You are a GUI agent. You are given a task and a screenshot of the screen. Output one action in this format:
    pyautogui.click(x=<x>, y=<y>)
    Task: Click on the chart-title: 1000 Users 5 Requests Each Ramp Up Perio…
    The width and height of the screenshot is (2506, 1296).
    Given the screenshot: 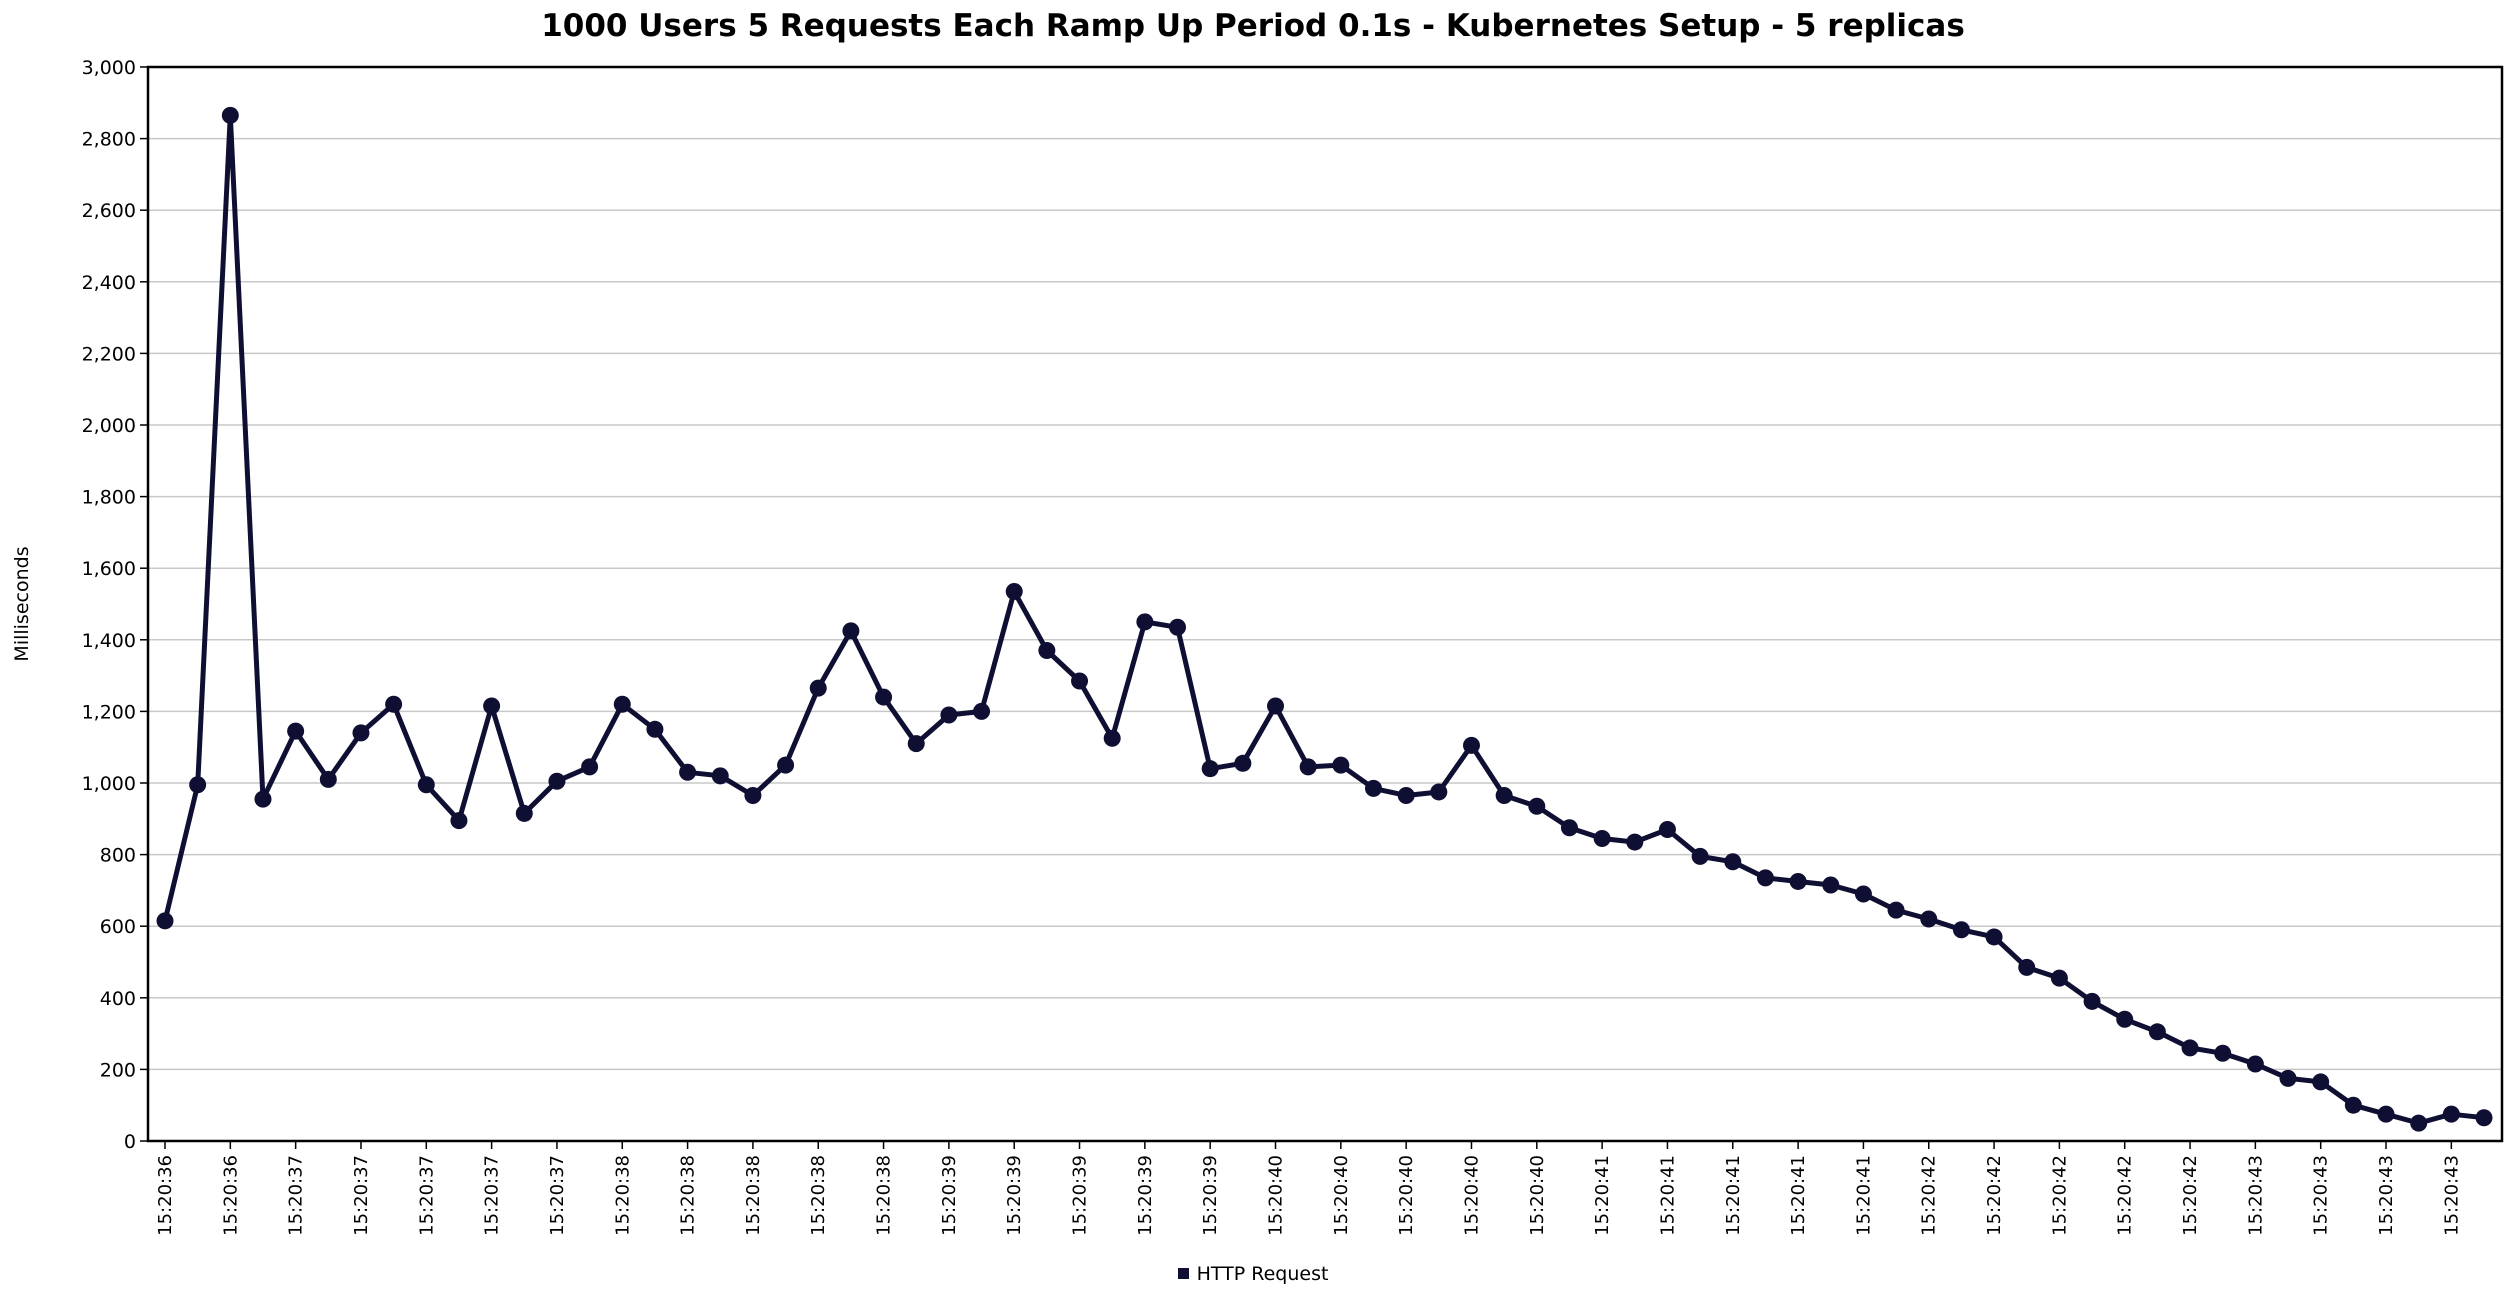 What is the action you would take?
    pyautogui.click(x=1253, y=26)
    